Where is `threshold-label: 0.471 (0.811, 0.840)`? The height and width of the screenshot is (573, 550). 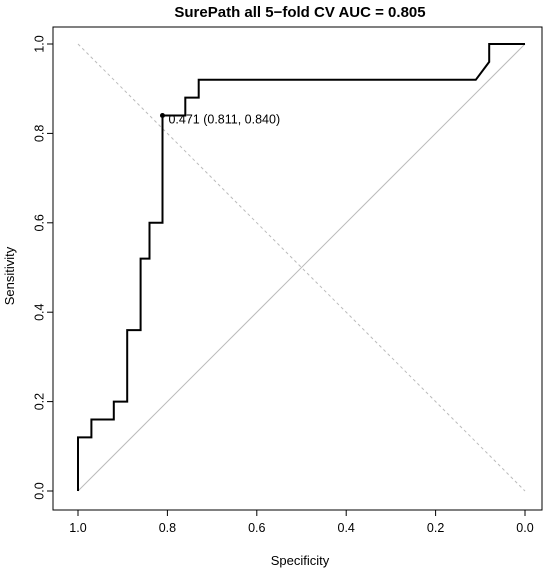
threshold-label: 0.471 (0.811, 0.840) is located at coordinates (224, 120).